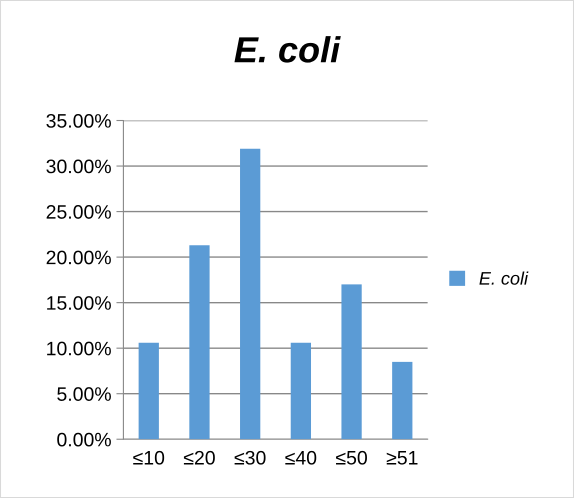 This screenshot has width=574, height=498. I want to click on y-tick-label: 30.00%, so click(78, 167).